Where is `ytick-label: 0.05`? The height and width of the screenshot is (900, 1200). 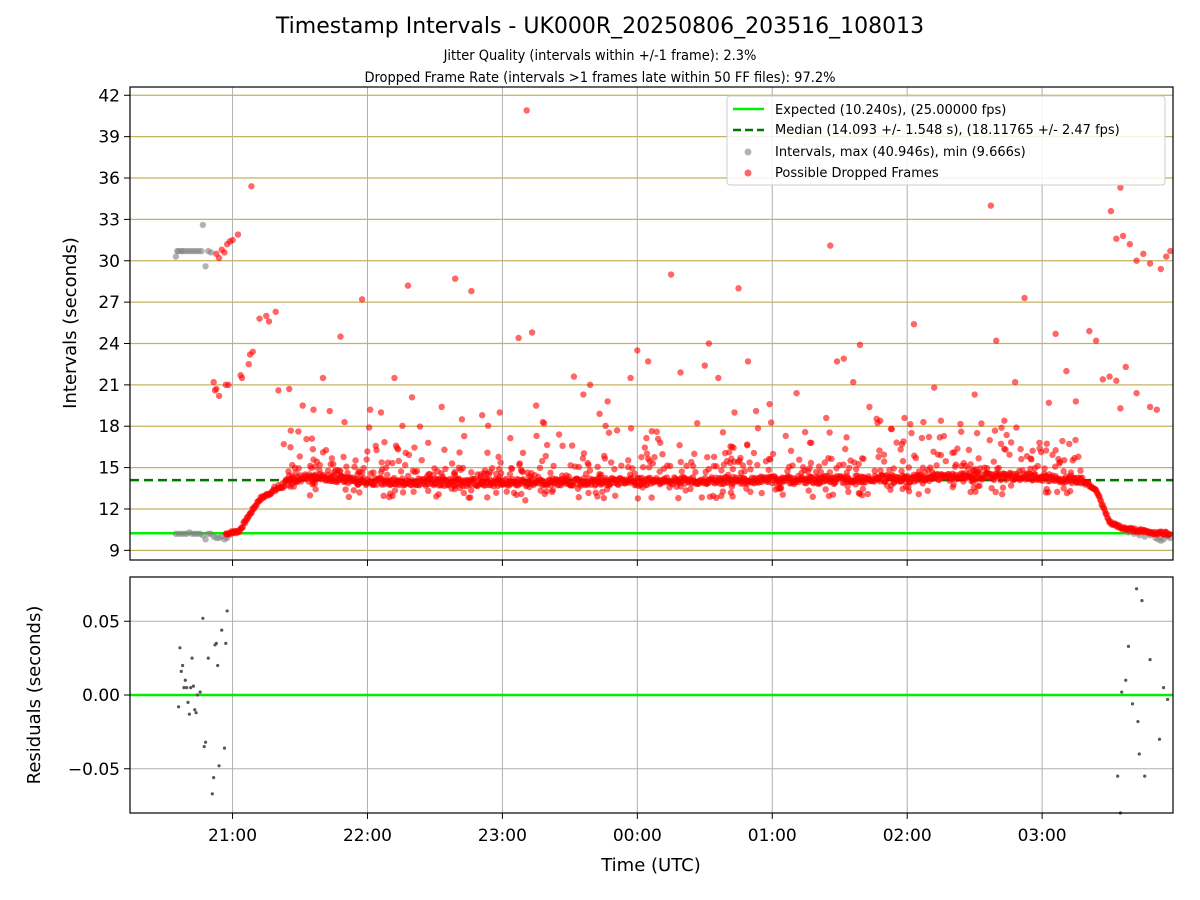
ytick-label: 0.05 is located at coordinates (101, 622).